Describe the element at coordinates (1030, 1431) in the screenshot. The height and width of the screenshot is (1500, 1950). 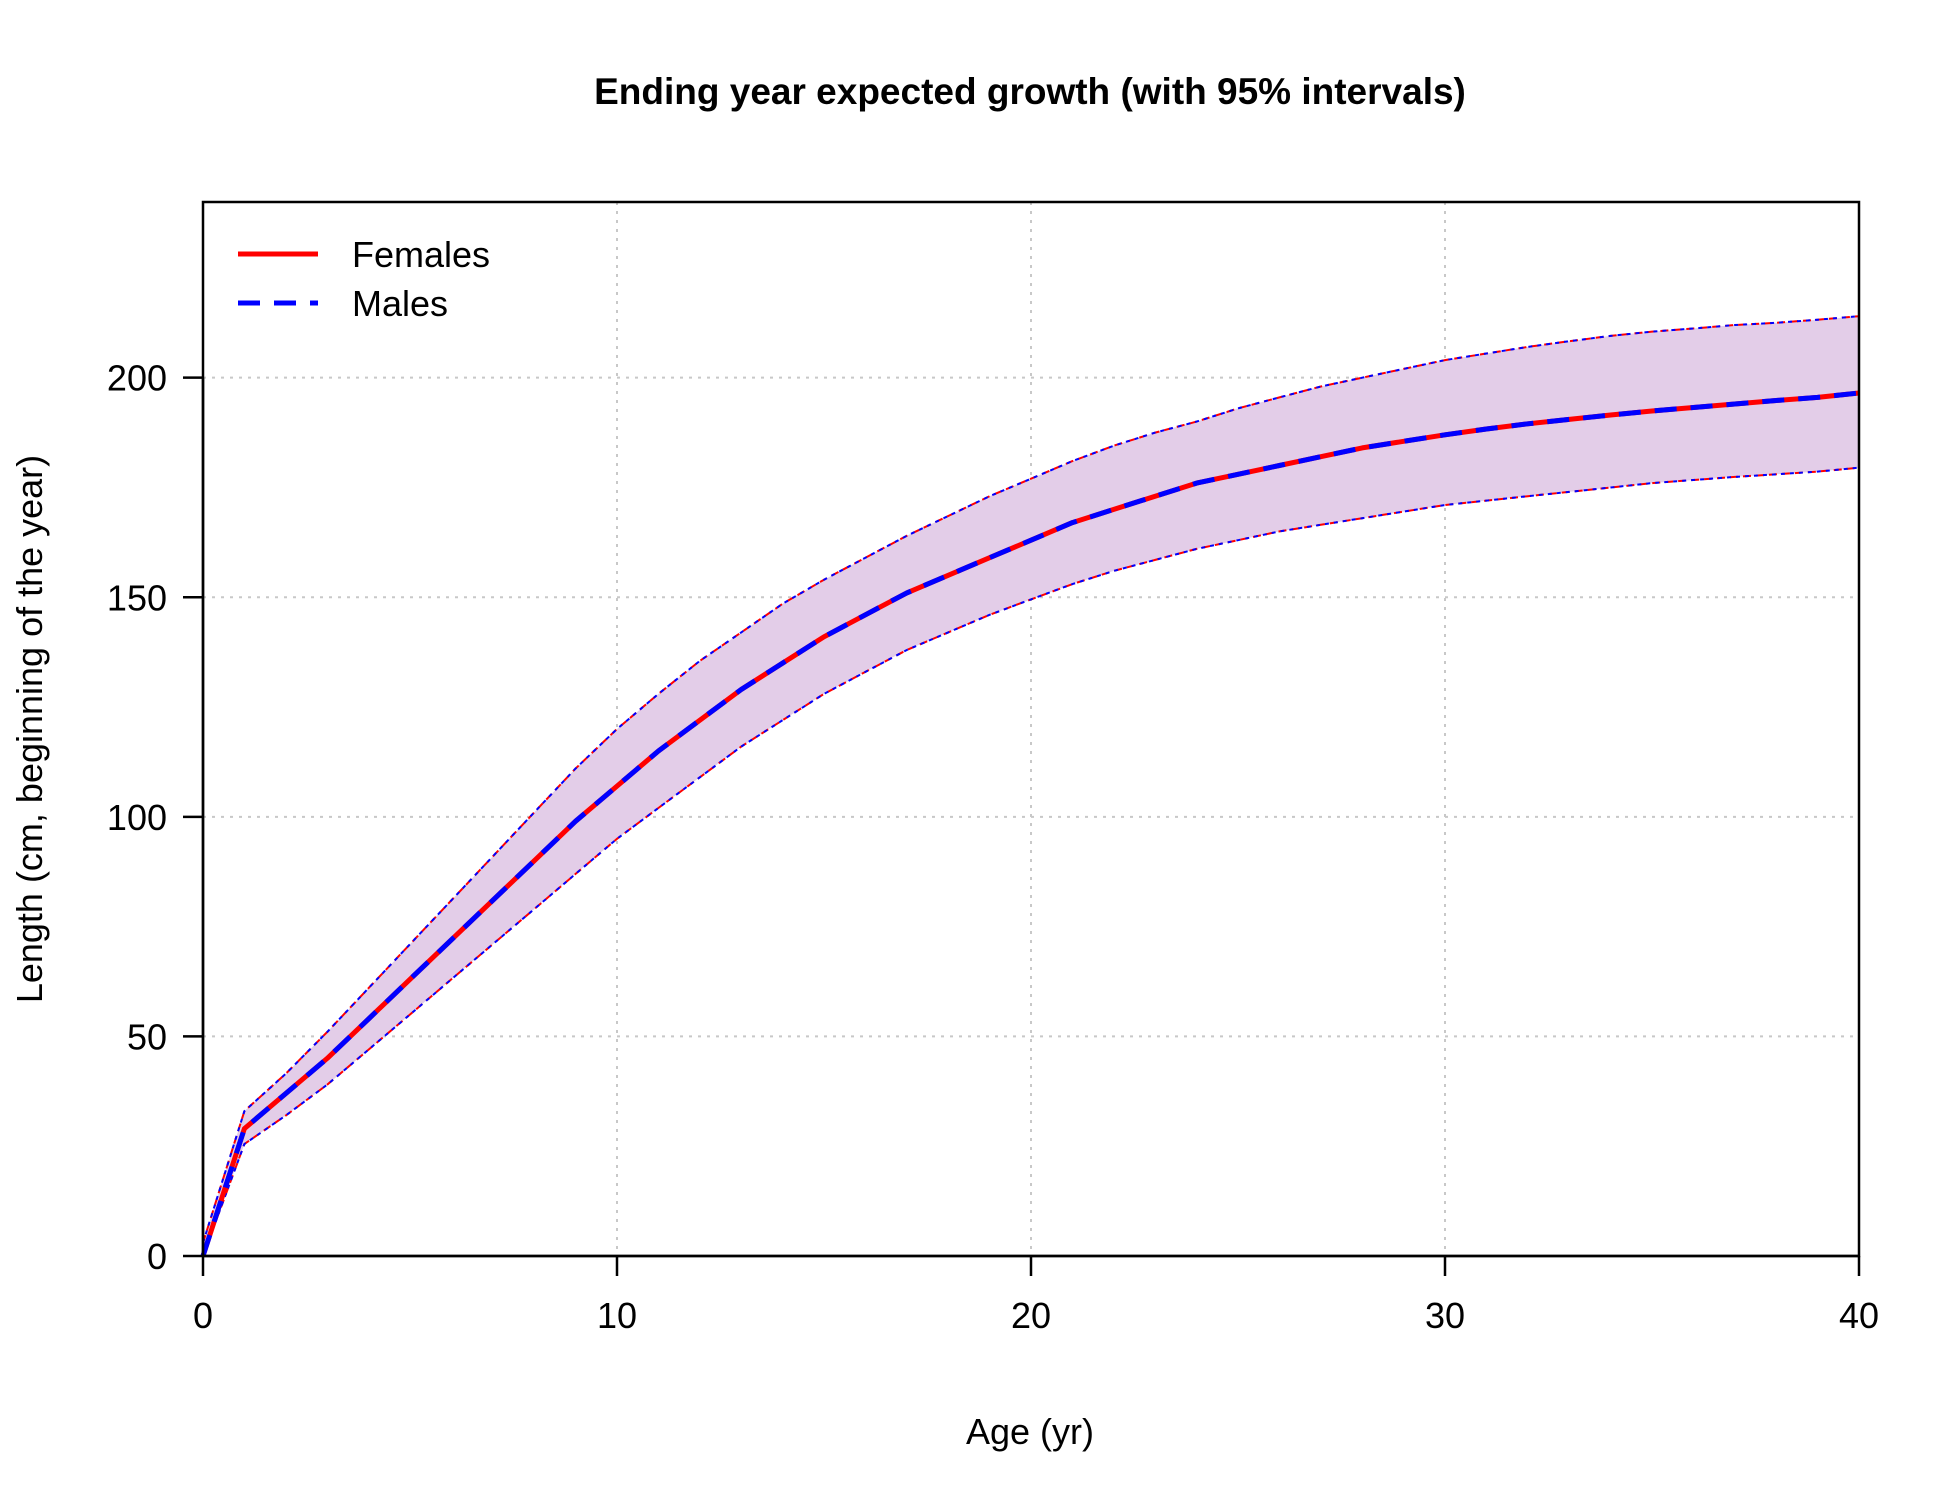
I see `x-axis-label: Age (yr)` at that location.